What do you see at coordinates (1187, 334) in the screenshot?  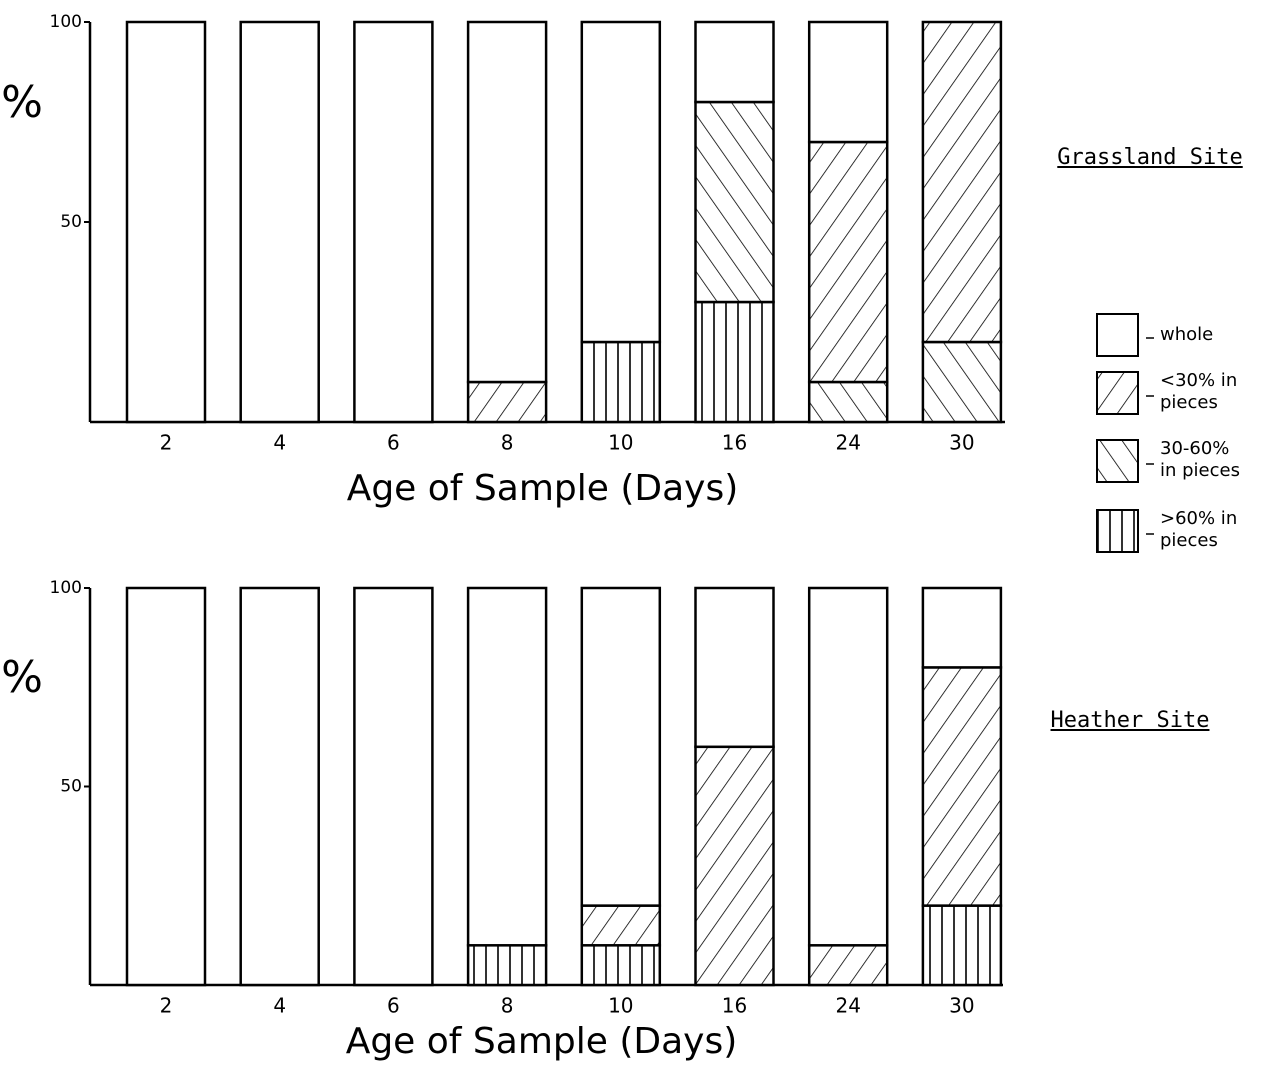 I see `legend-label: whole` at bounding box center [1187, 334].